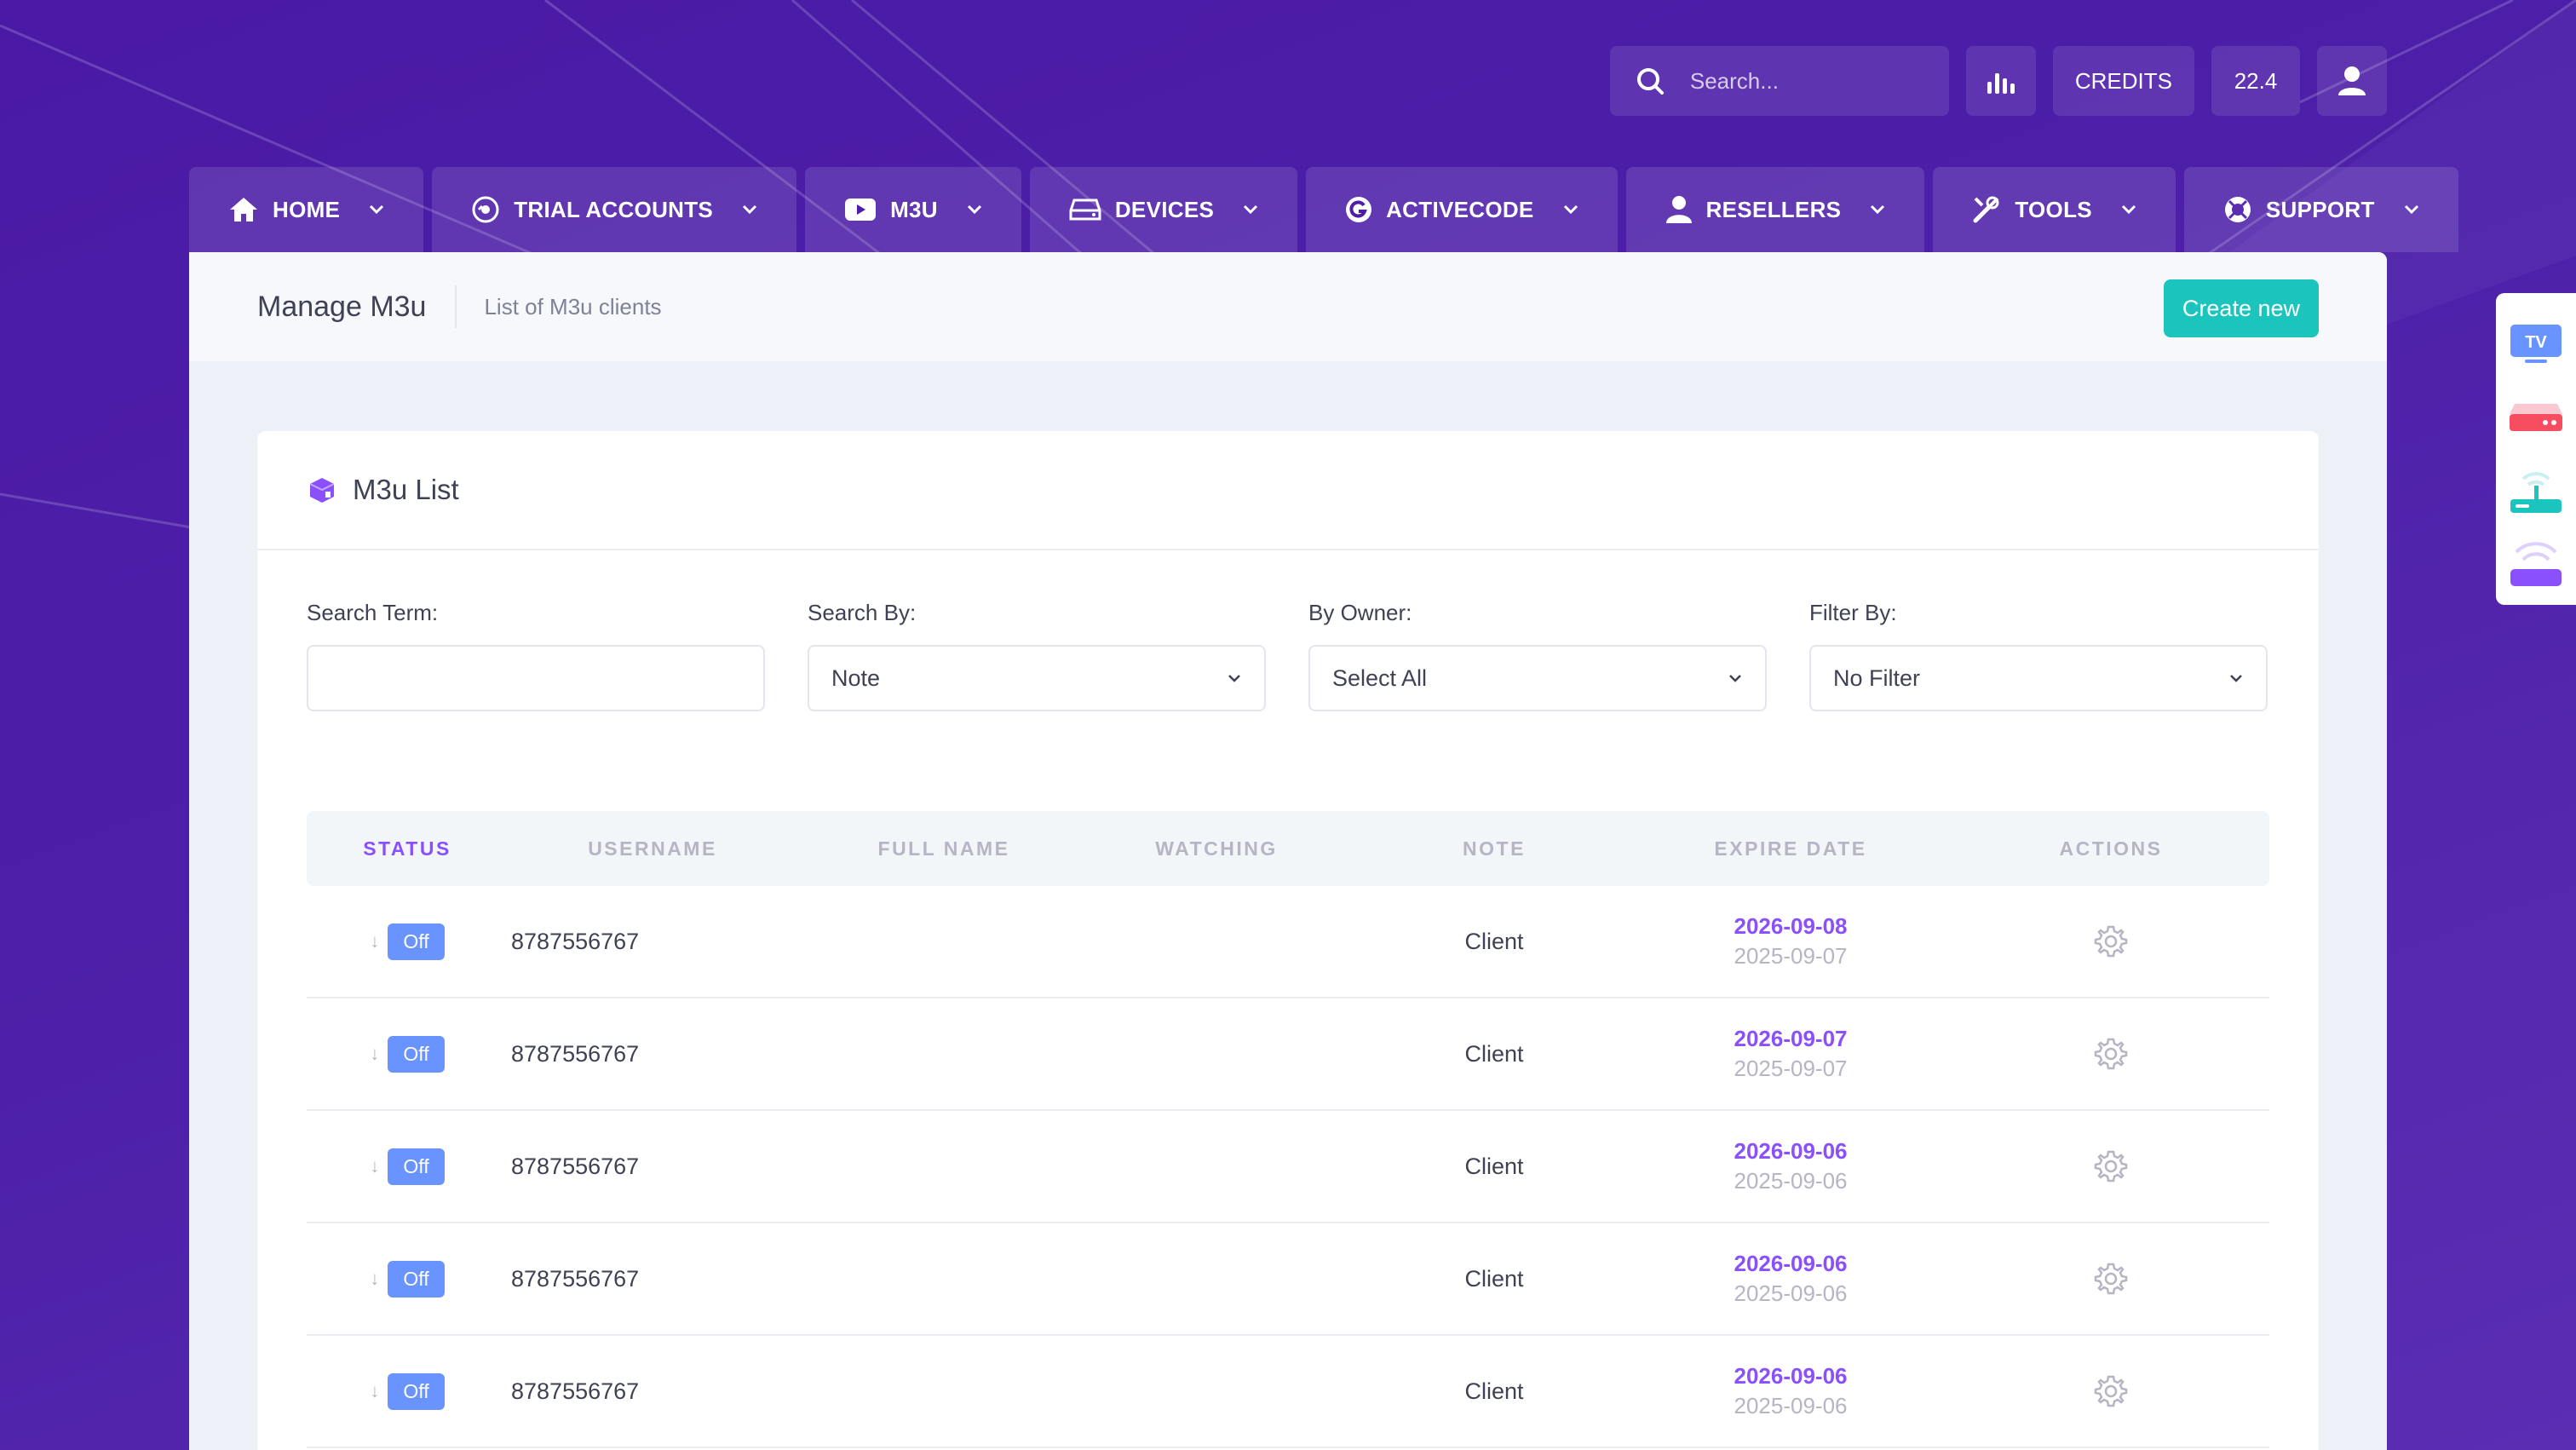  What do you see at coordinates (1809, 81) in the screenshot?
I see `search-input` at bounding box center [1809, 81].